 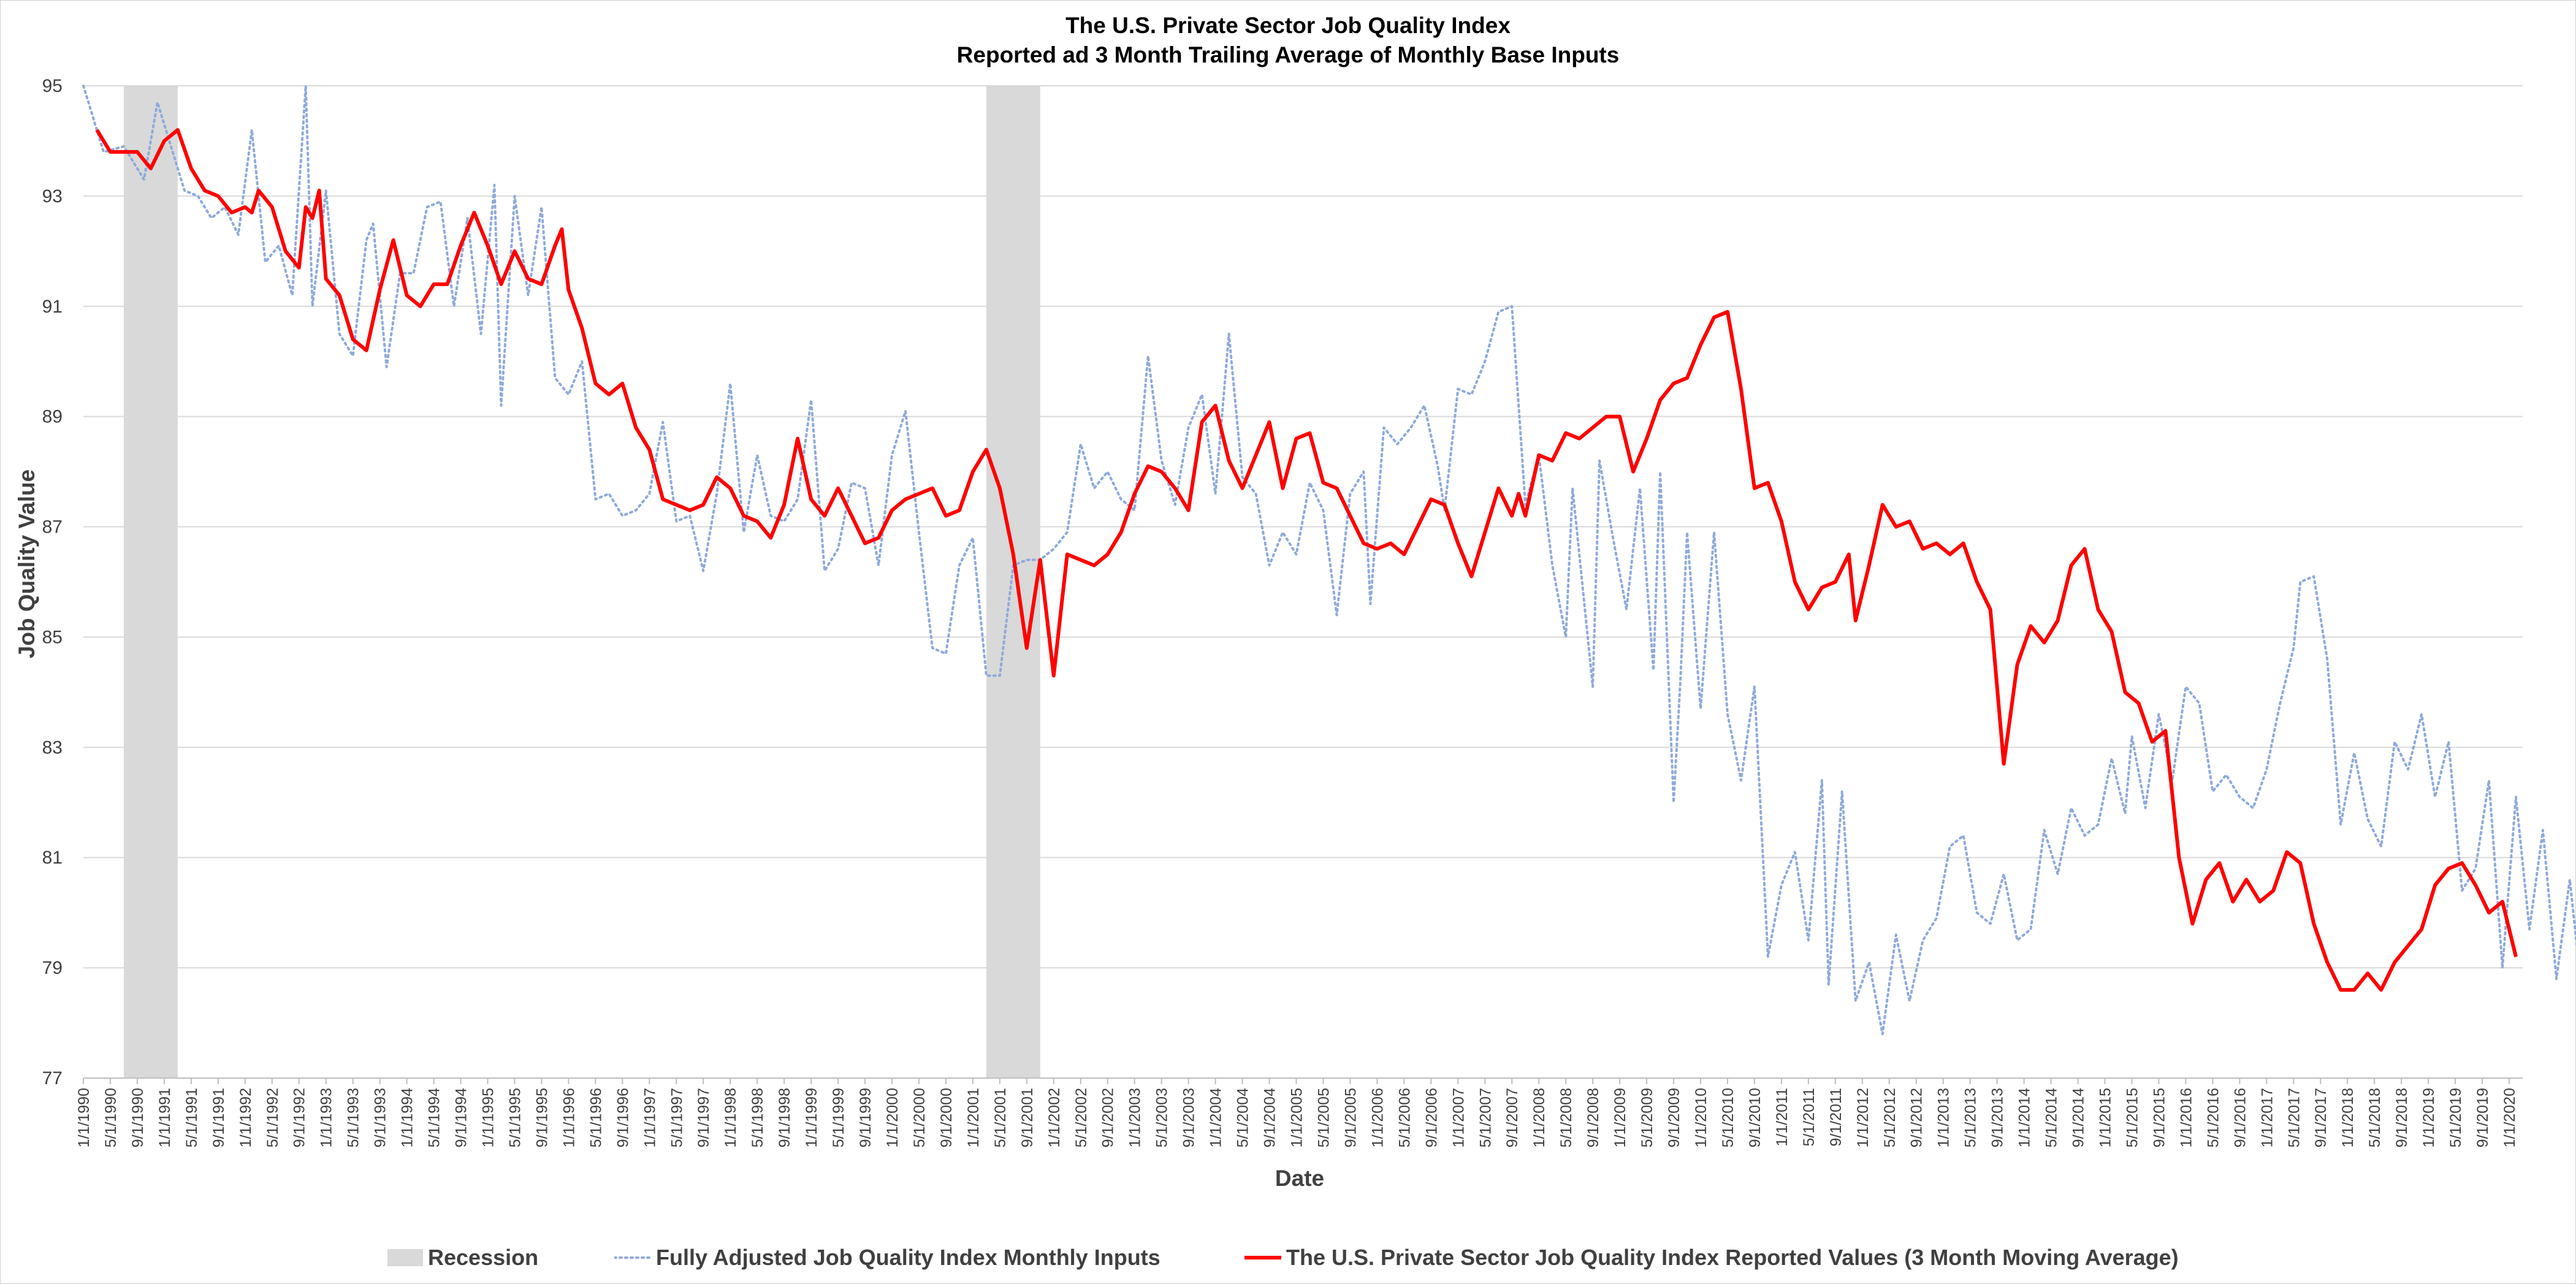 I want to click on x-tick-label: 1/1/1997, so click(x=649, y=1117).